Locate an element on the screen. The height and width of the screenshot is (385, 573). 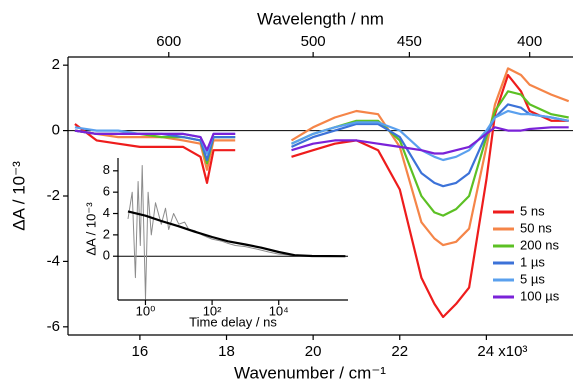
top-tick-label: 450 is located at coordinates (409, 41).